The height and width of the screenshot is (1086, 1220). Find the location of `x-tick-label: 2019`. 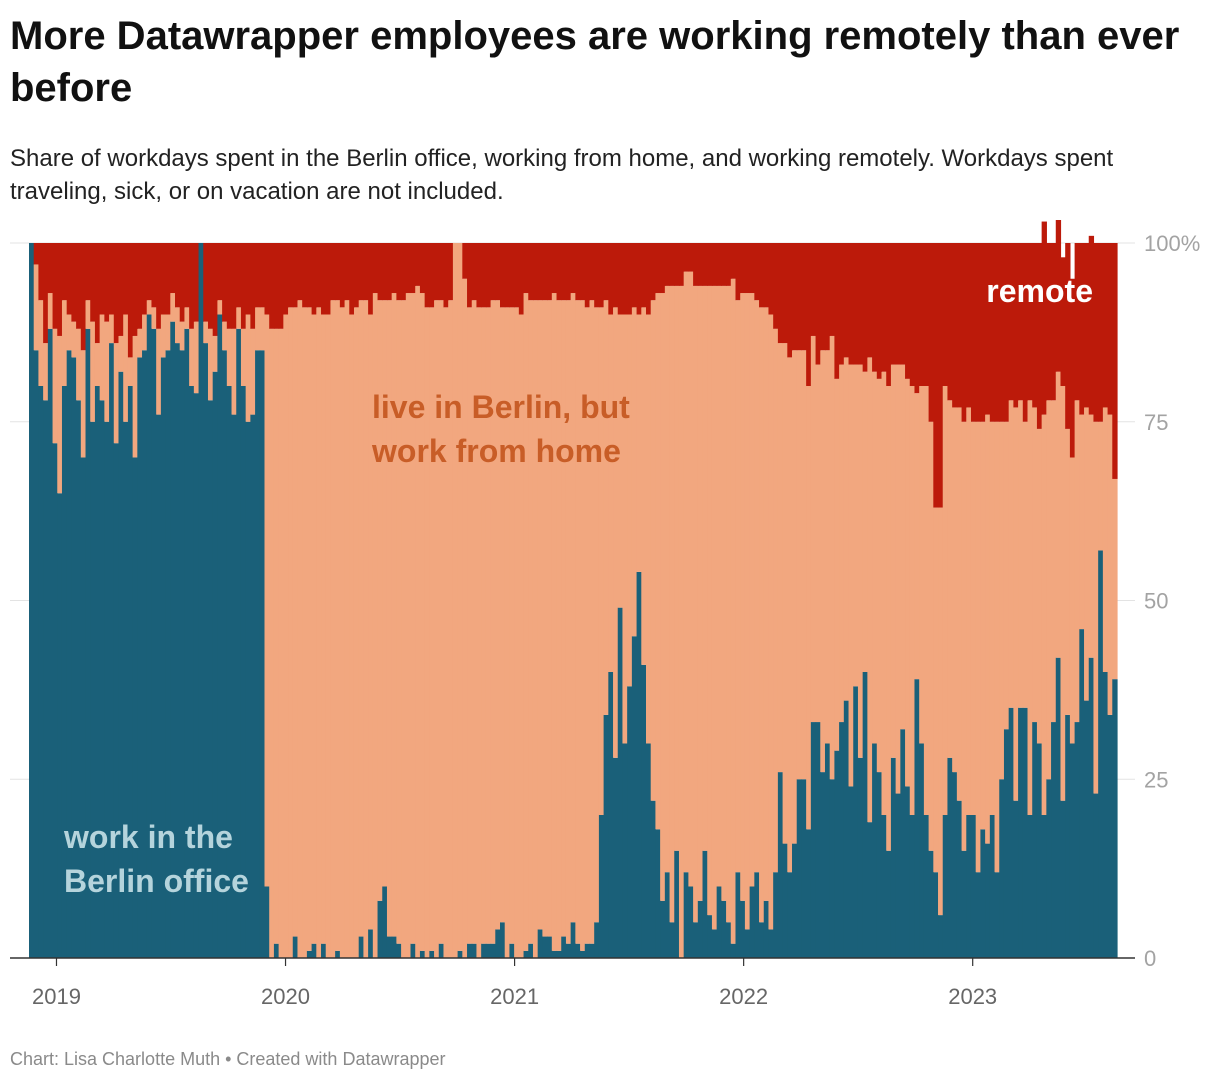

x-tick-label: 2019 is located at coordinates (56, 996).